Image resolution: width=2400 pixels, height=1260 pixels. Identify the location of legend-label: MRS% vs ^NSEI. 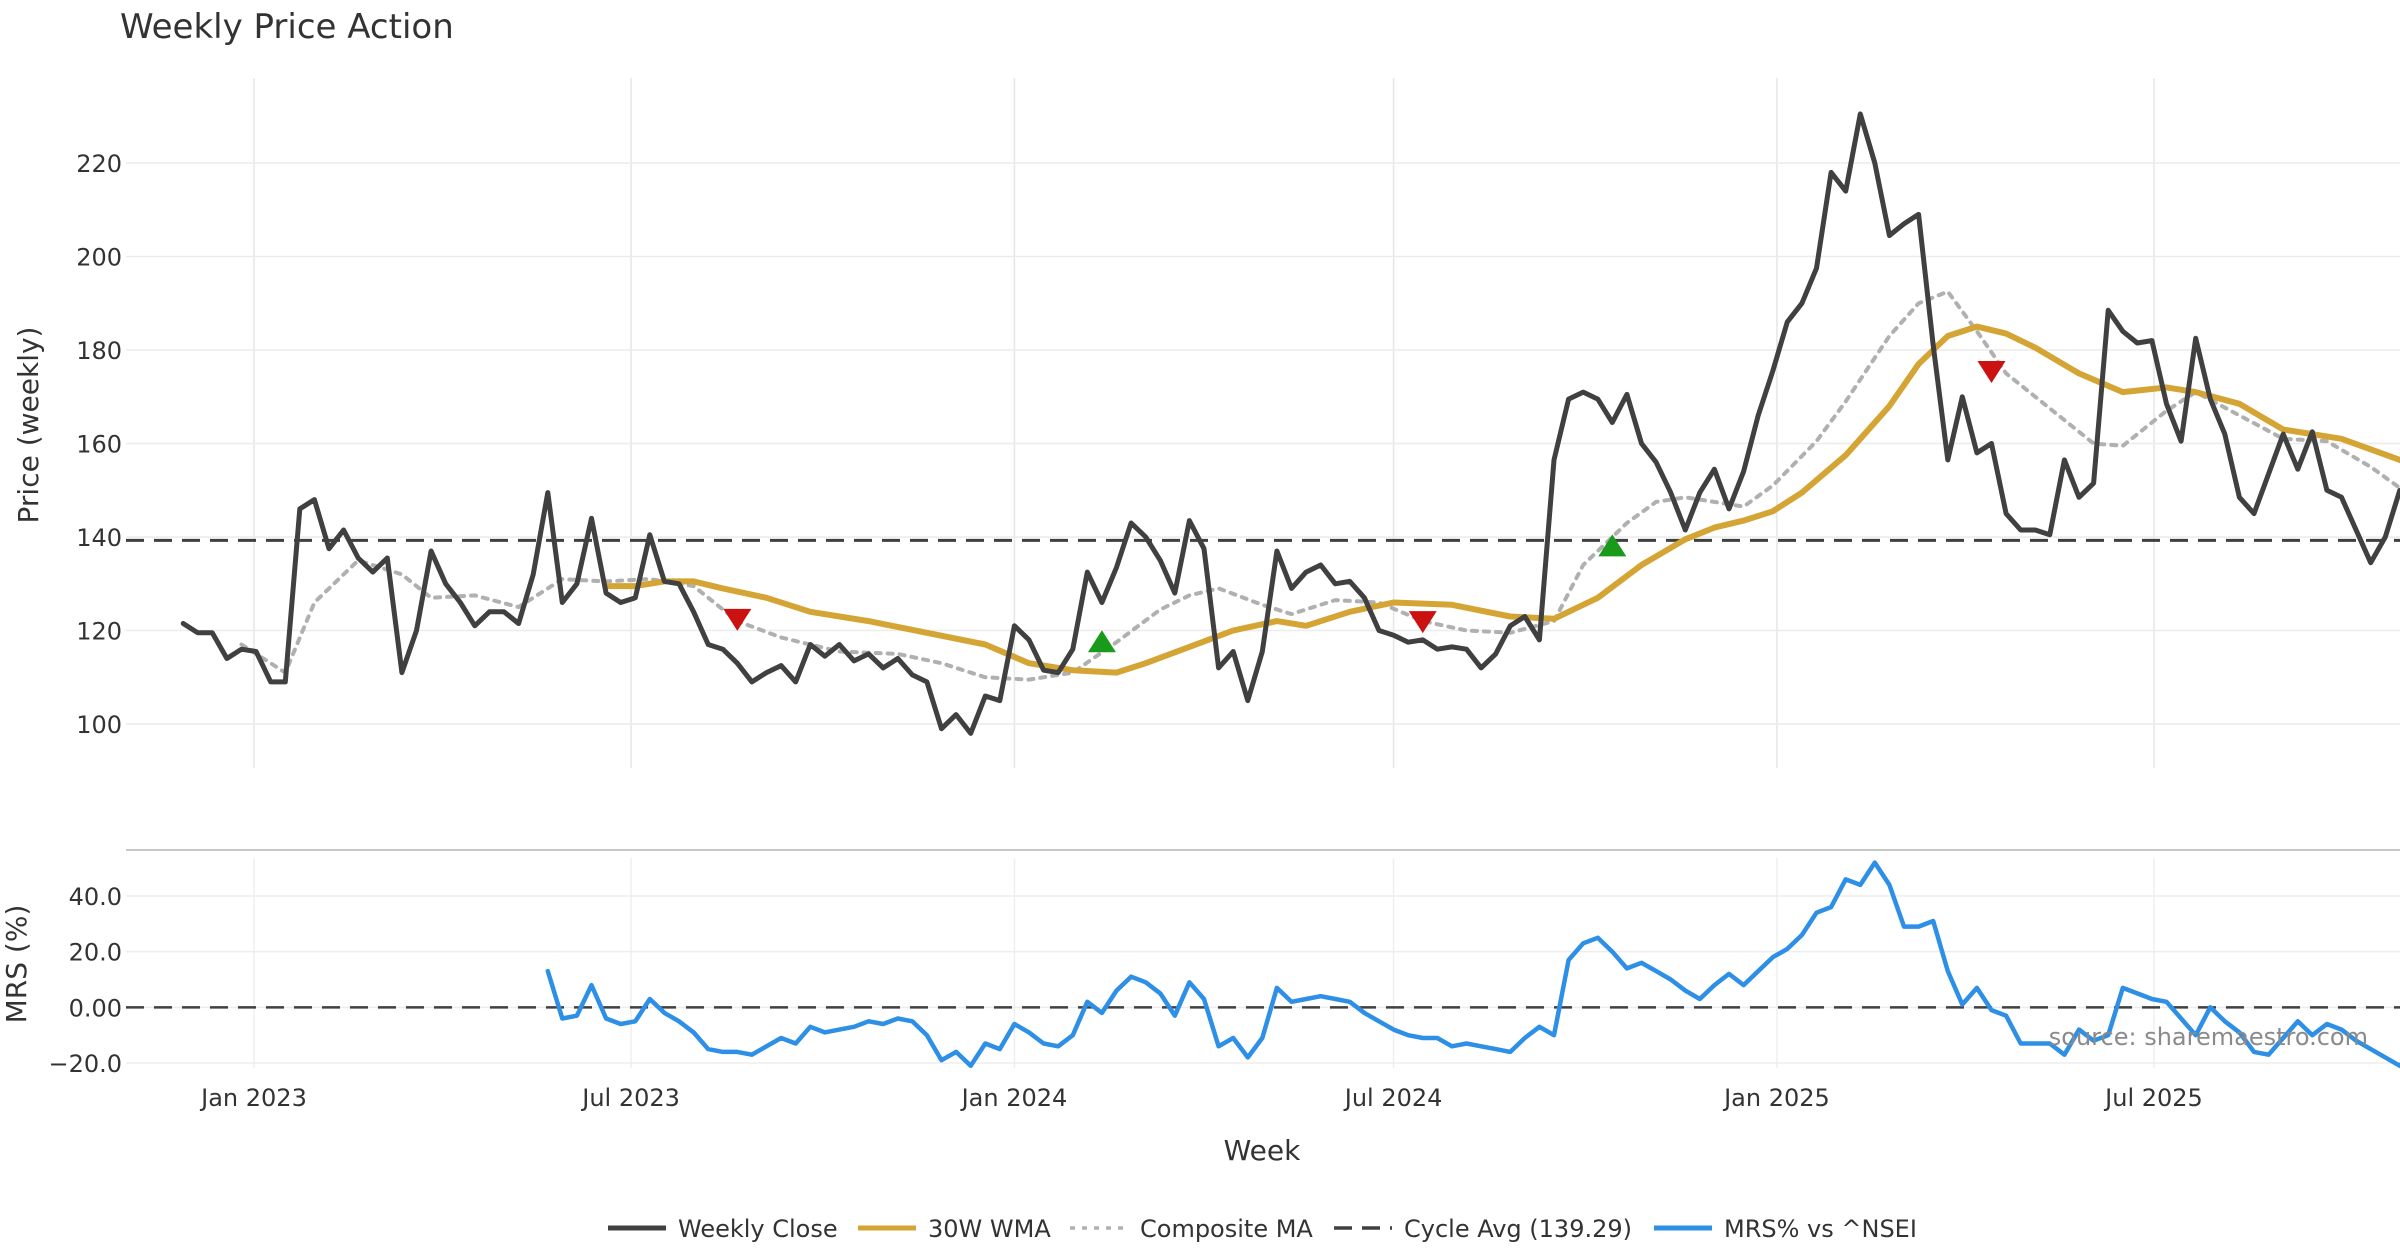
(1820, 1229).